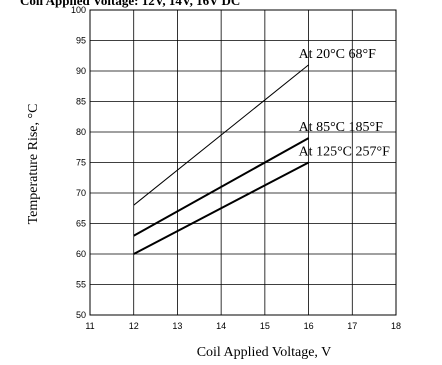 This screenshot has height=365, width=442. I want to click on series-label-1: At 85°C 185°F, so click(341, 127).